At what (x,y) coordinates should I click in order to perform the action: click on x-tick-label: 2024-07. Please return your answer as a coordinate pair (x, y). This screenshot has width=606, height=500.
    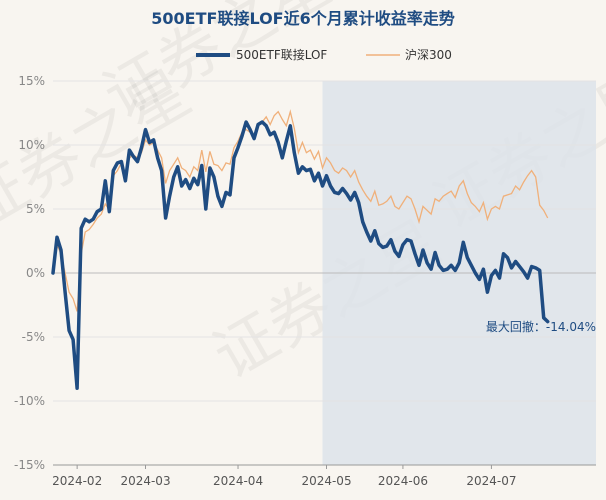
    Looking at the image, I should click on (491, 481).